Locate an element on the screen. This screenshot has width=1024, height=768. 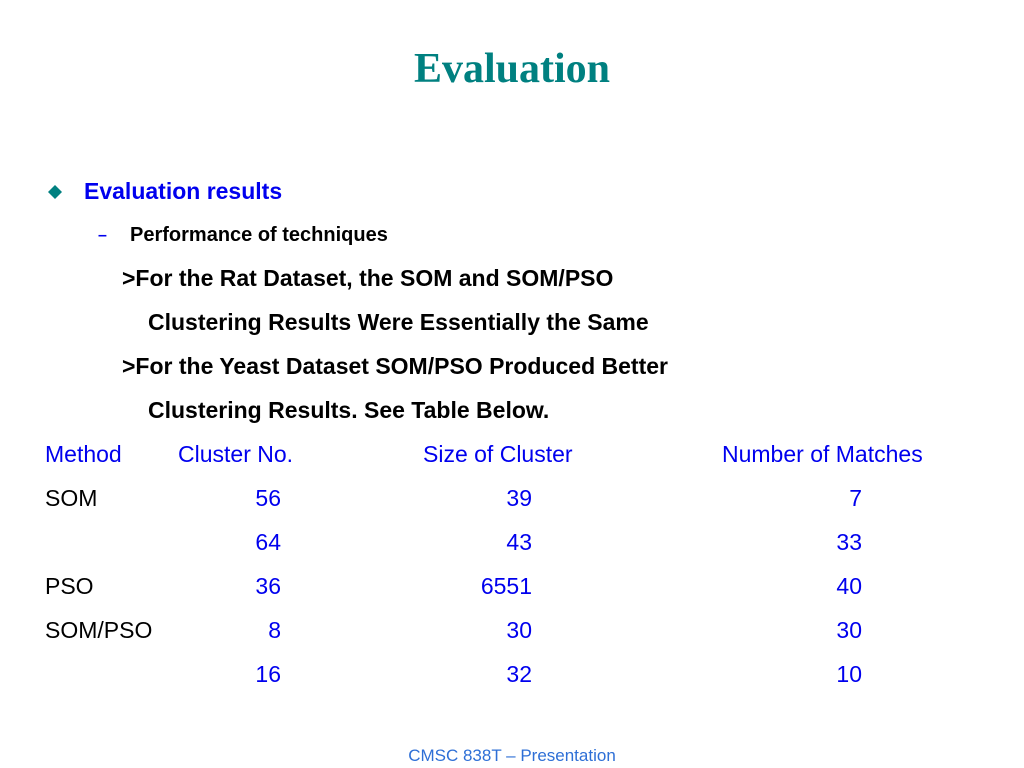
number-cell: 7 is located at coordinates (855, 498).